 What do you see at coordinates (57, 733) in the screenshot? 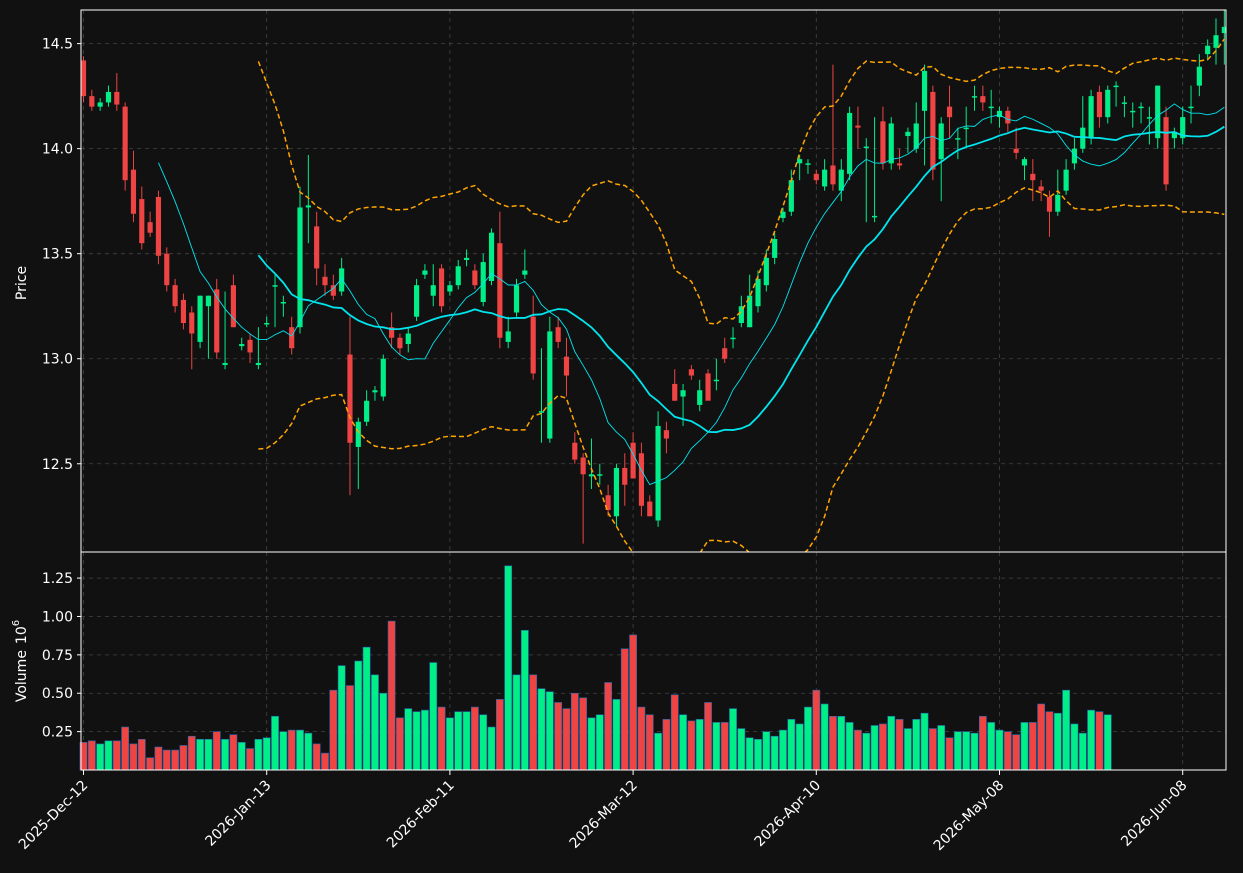
I see `volume-tick-label: 0.25` at bounding box center [57, 733].